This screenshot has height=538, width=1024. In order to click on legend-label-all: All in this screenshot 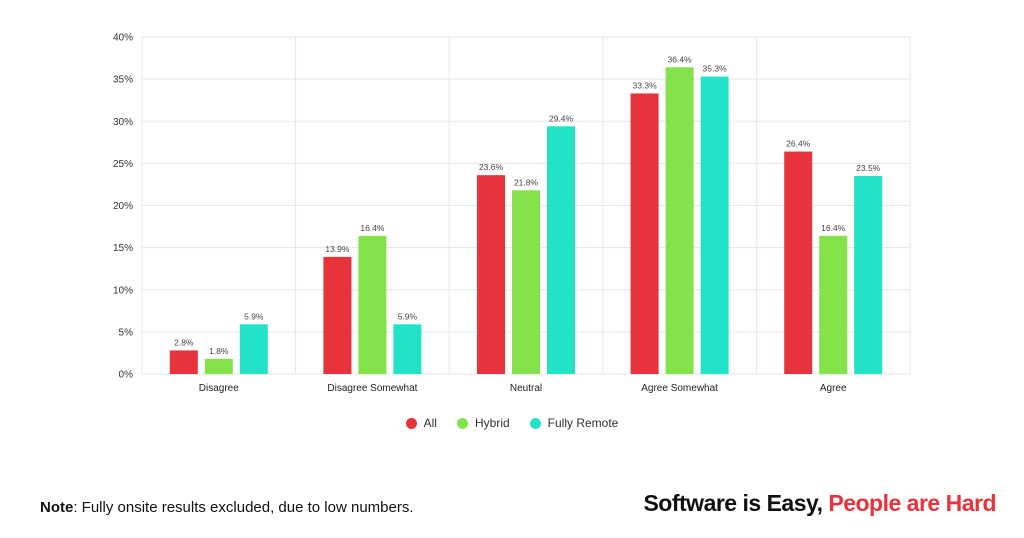, I will do `click(430, 423)`.